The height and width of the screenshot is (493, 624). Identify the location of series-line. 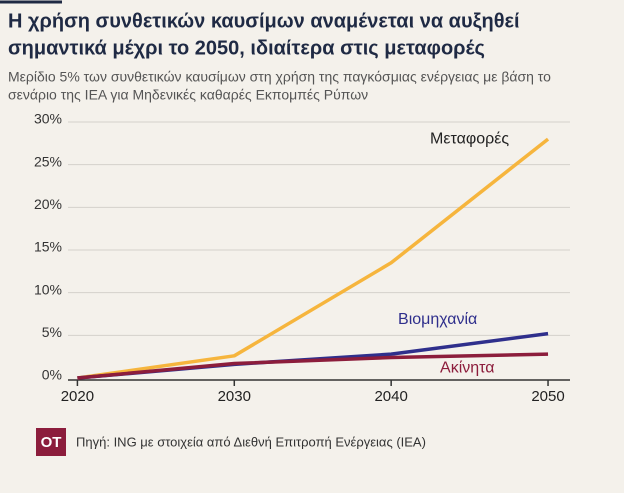
(313, 366).